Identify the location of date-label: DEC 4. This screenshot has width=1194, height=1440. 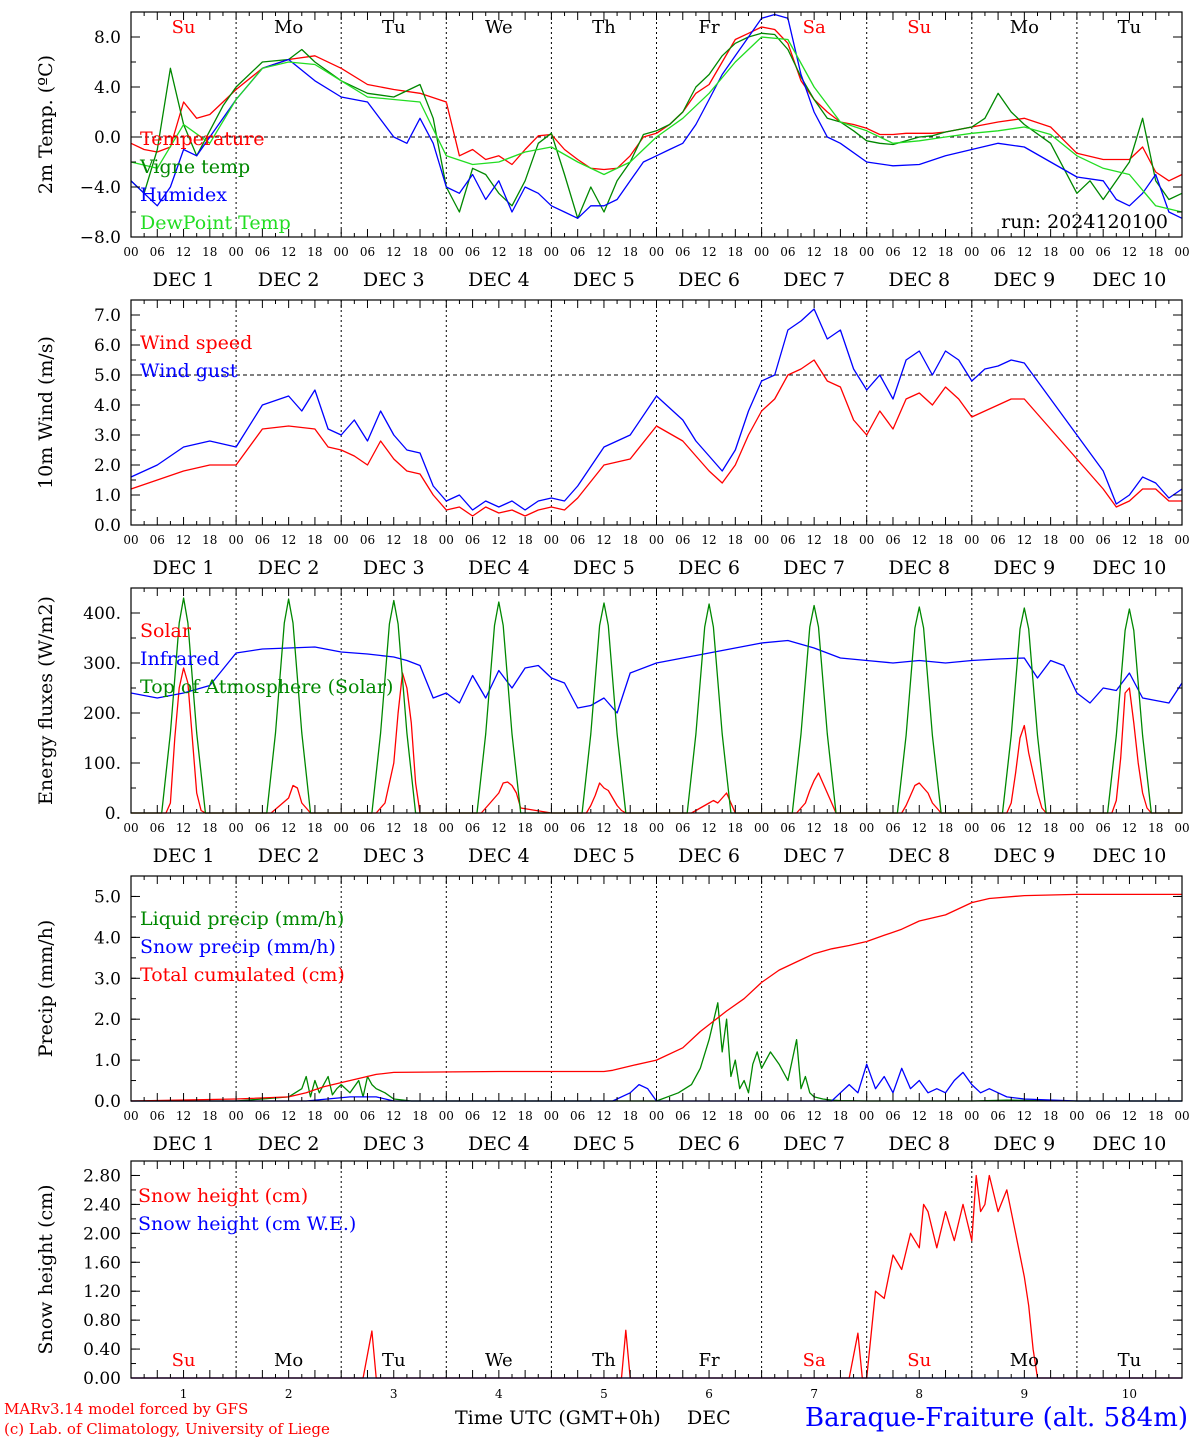
(499, 280).